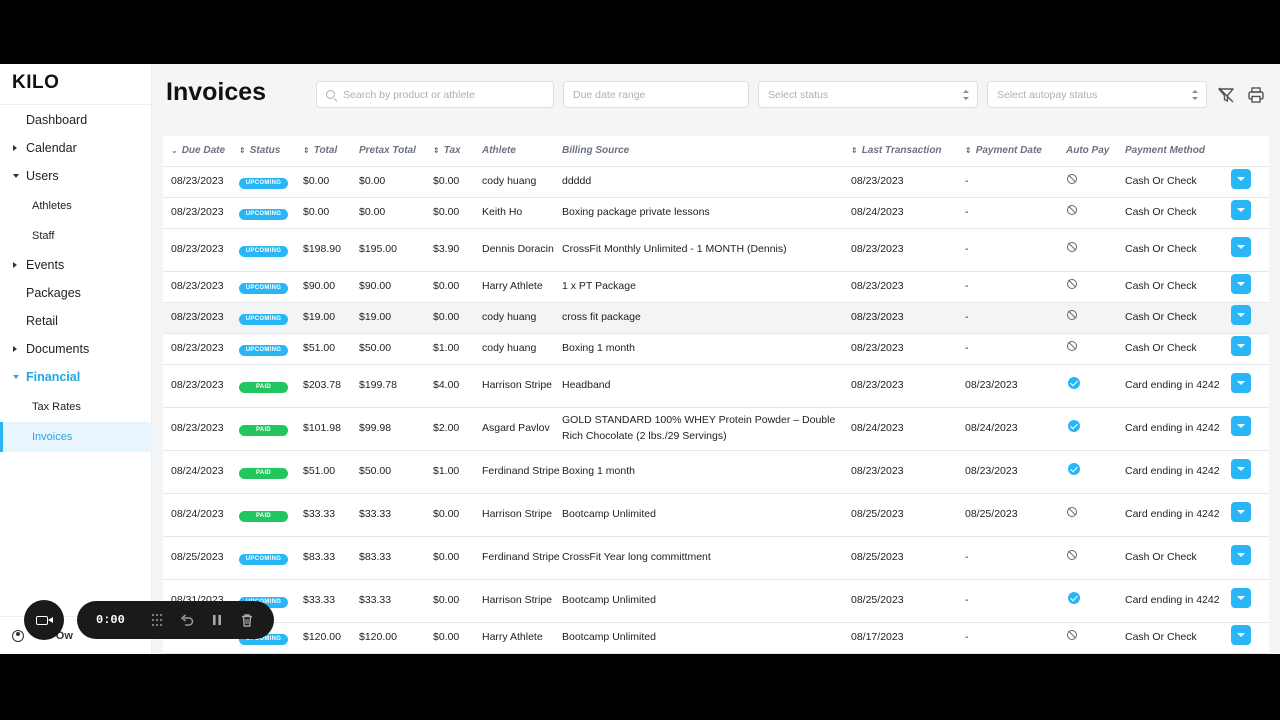 This screenshot has height=720, width=1280. I want to click on column-header-payment-method: Payment Method, so click(1178, 151).